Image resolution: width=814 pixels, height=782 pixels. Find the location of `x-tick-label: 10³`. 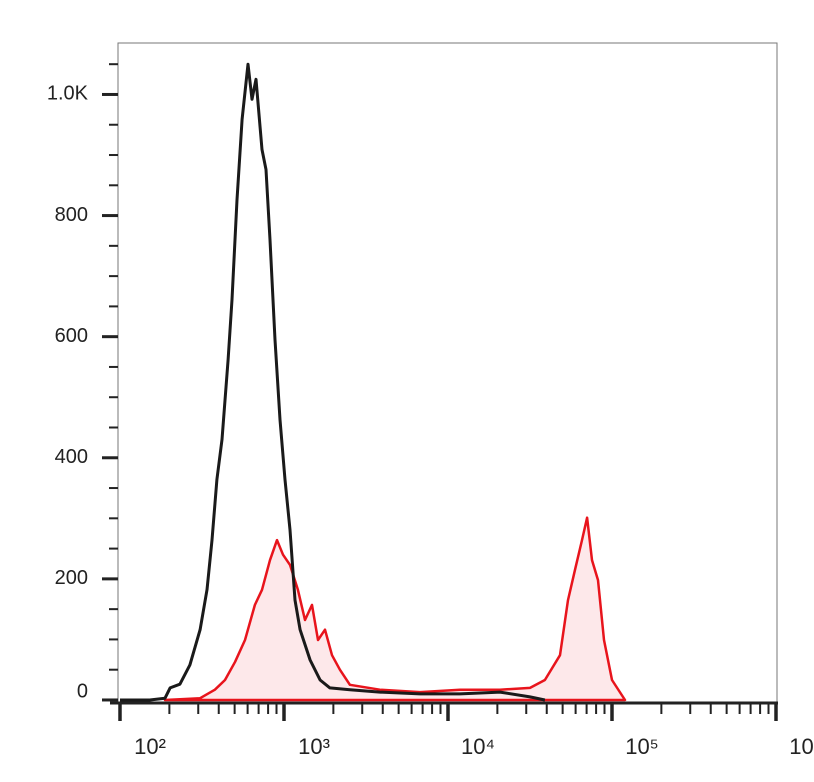

x-tick-label: 10³ is located at coordinates (314, 746).